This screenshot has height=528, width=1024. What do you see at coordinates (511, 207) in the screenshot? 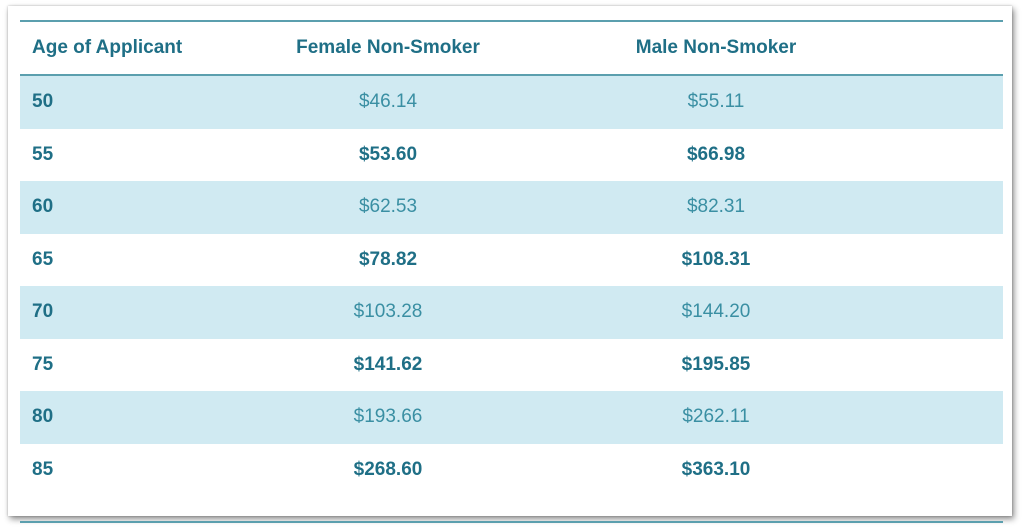
I see `table-row: 60 $62.53 $82.31` at bounding box center [511, 207].